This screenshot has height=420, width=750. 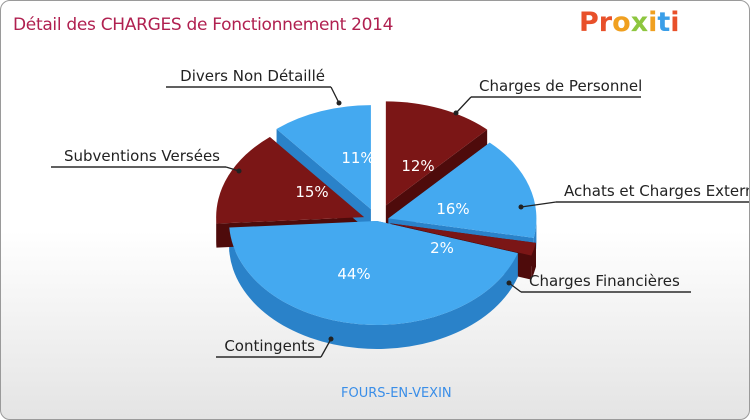 What do you see at coordinates (417, 166) in the screenshot?
I see `slice-percent-label: 12%` at bounding box center [417, 166].